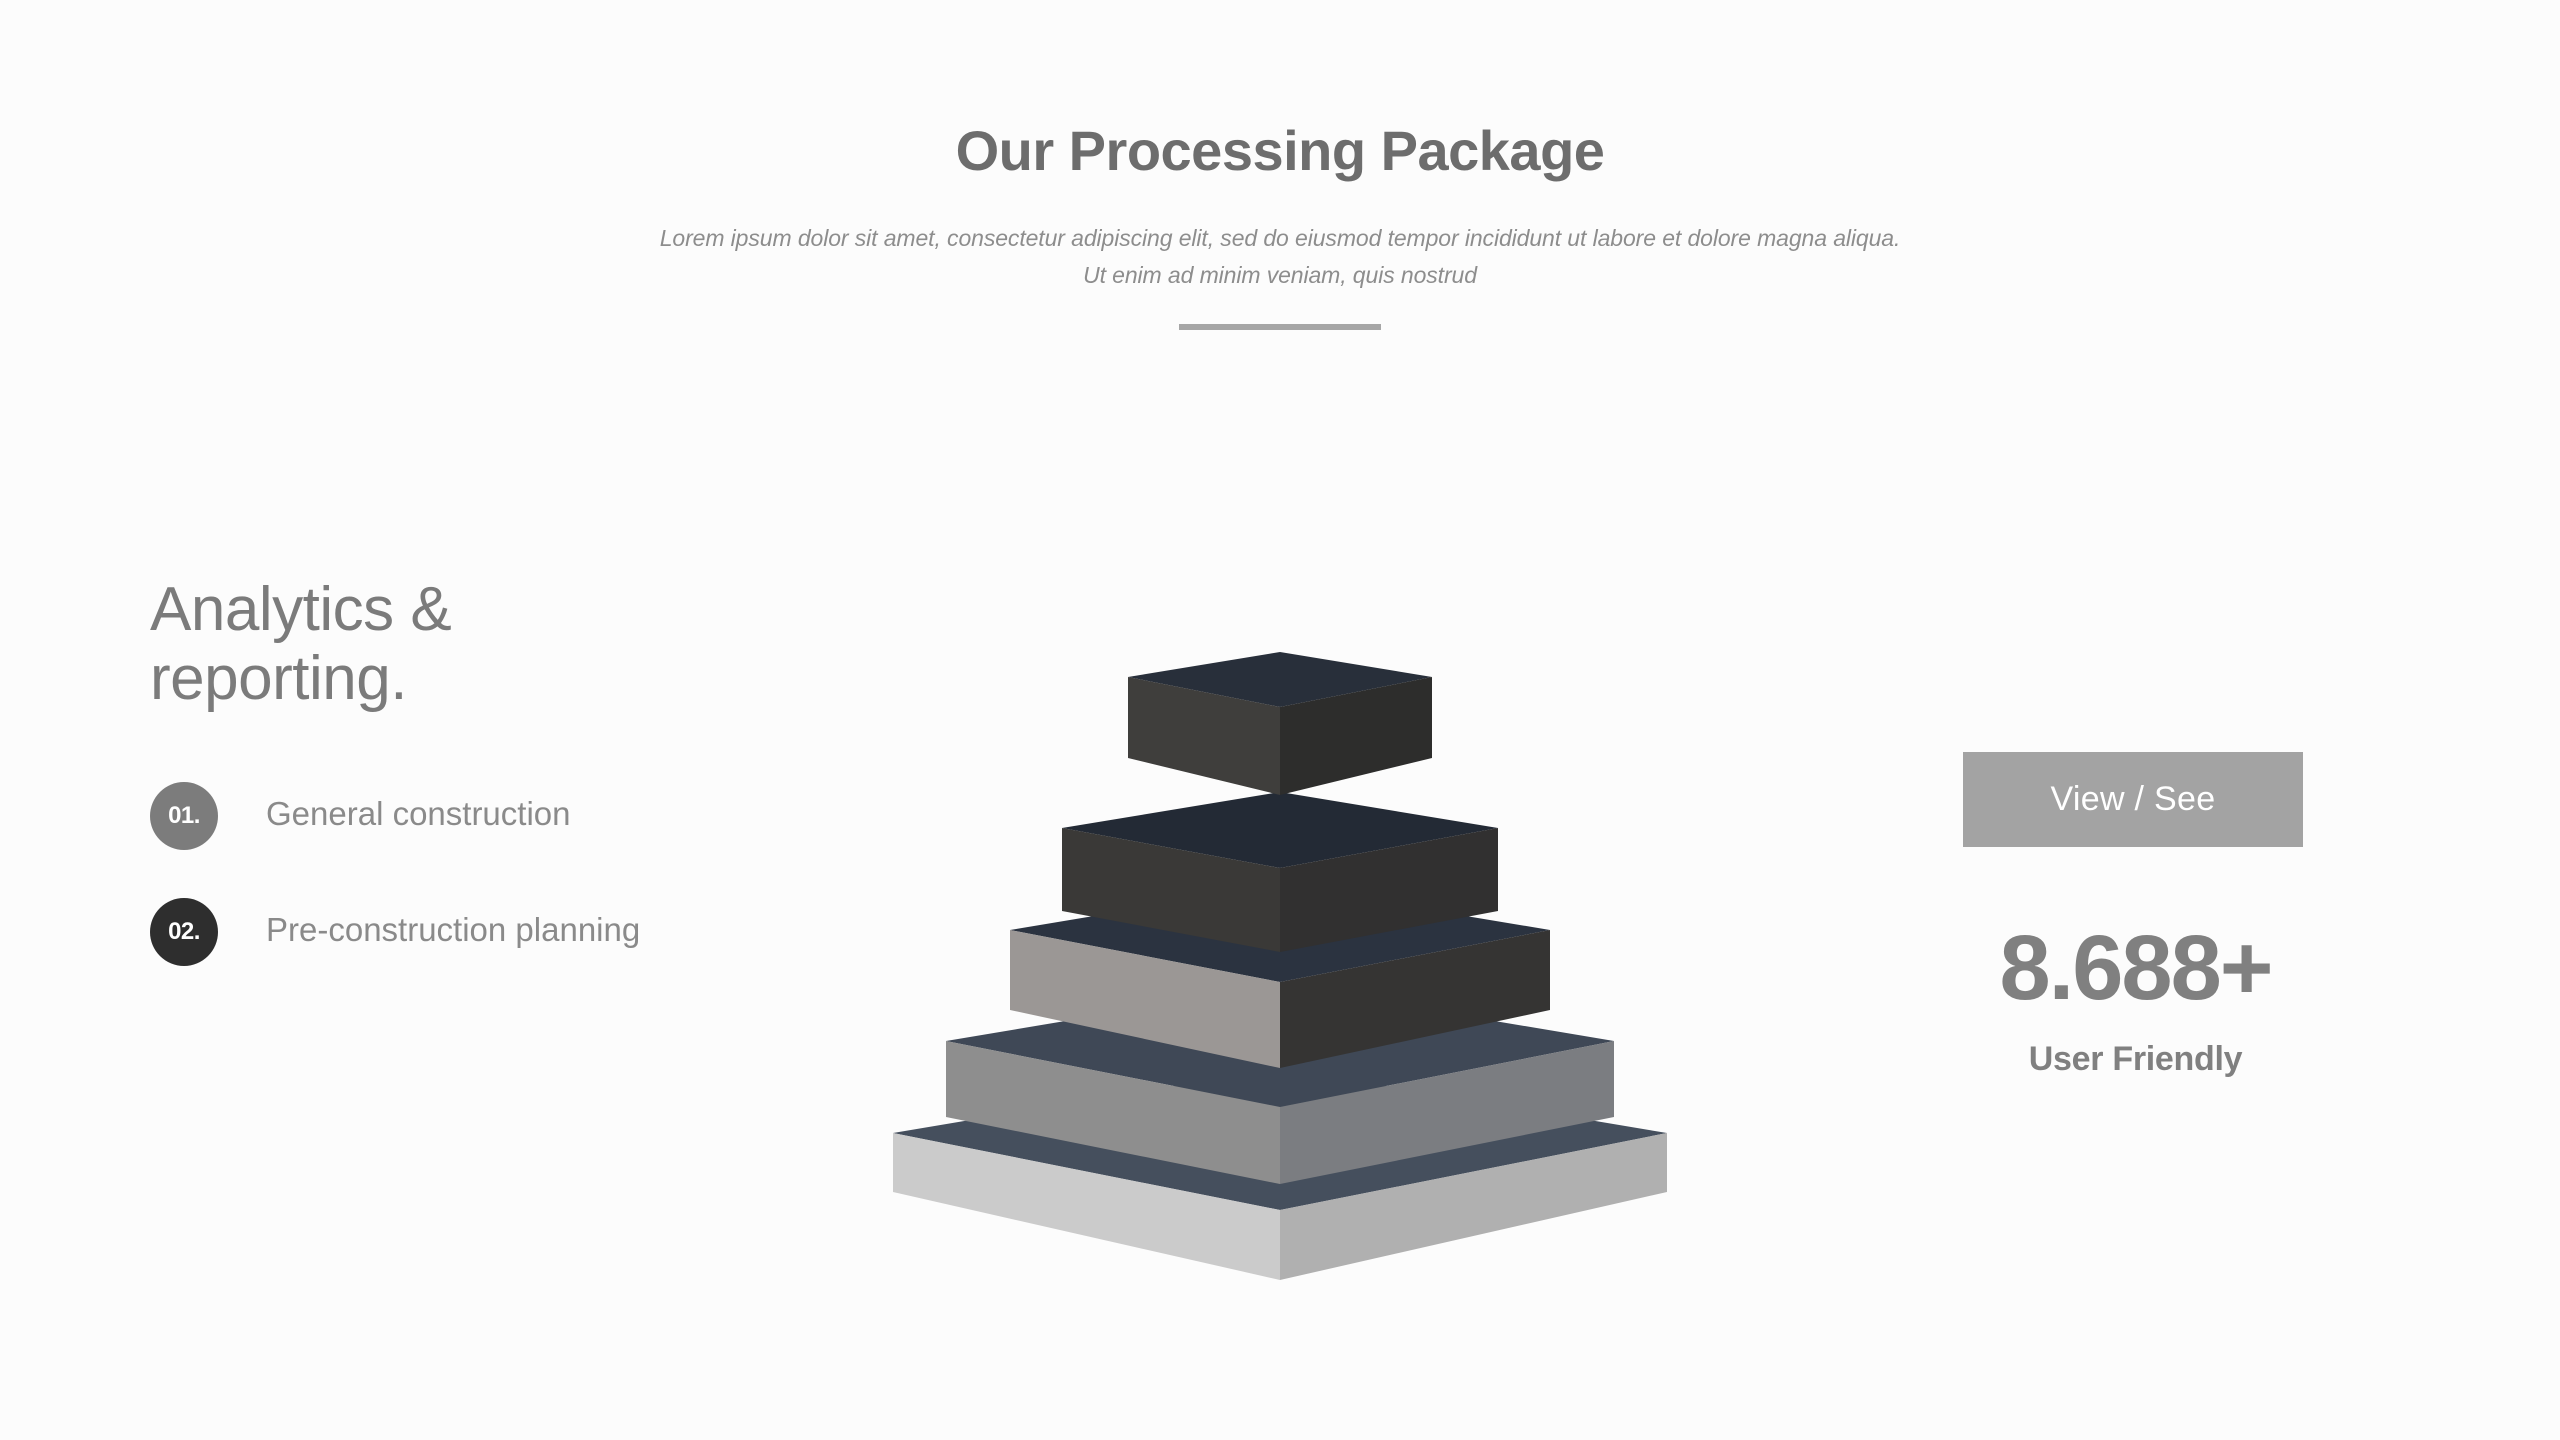 The height and width of the screenshot is (1440, 2560). Describe the element at coordinates (1280, 679) in the screenshot. I see `tier-top-top-face` at that location.